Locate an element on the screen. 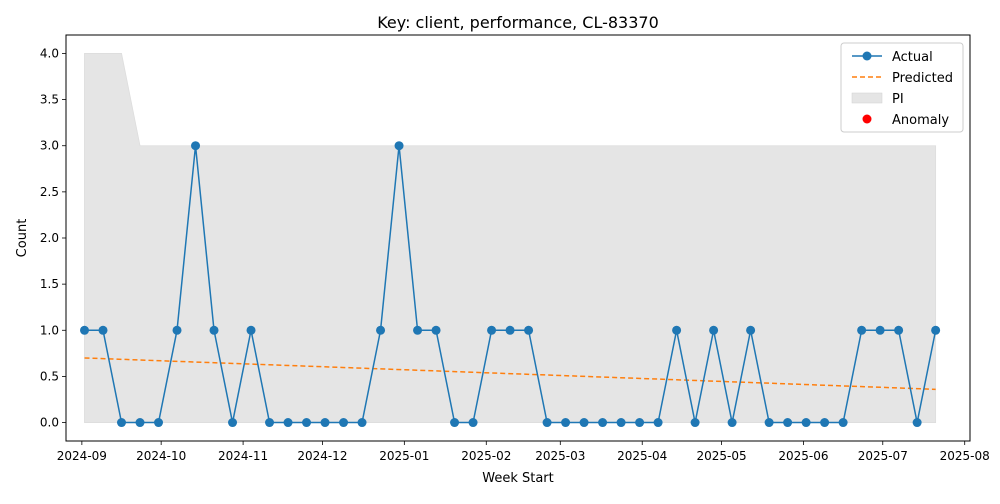  y-axis-ticks: 0.0 0.5 1.0 1.5 2.0 2.5 3.0 3.5 4.0 is located at coordinates (53, 238).